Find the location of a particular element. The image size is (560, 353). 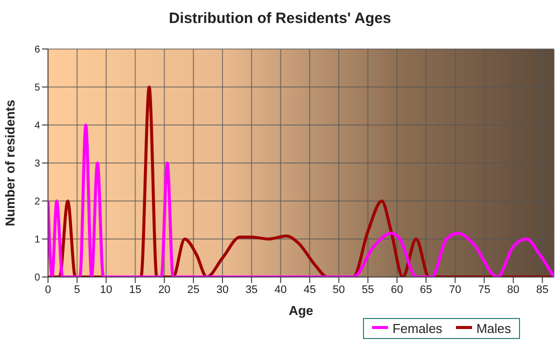

y-tick-label: 0 is located at coordinates (37, 278).